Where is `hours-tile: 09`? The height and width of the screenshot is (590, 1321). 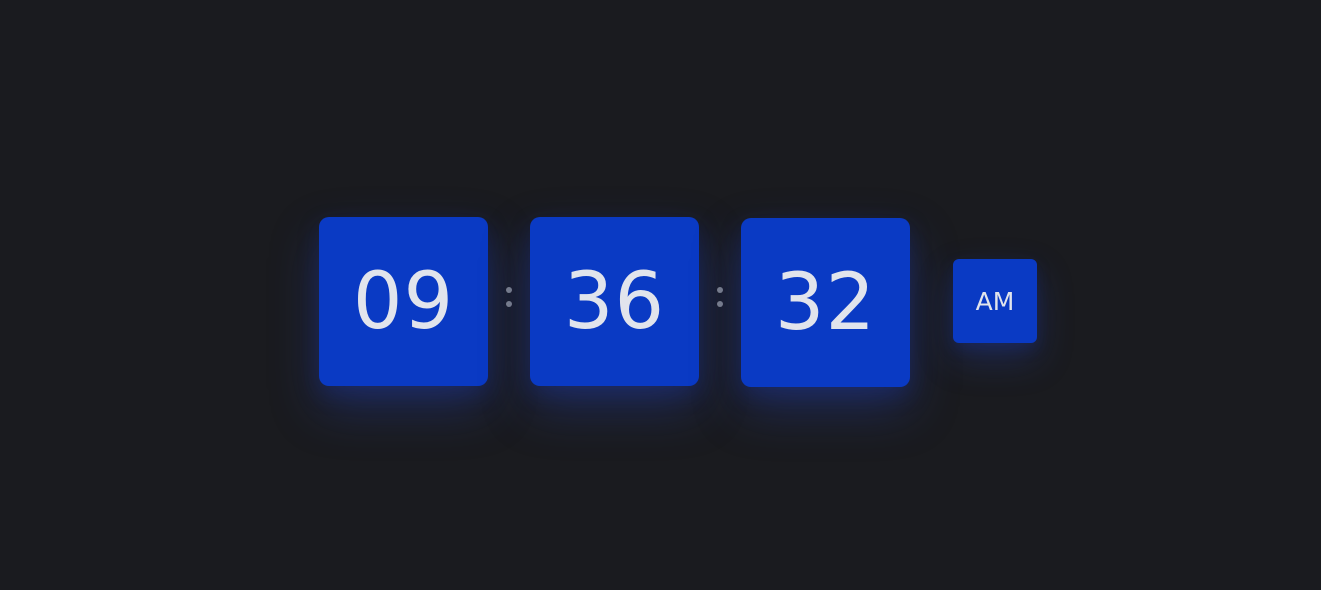
hours-tile: 09 is located at coordinates (403, 301).